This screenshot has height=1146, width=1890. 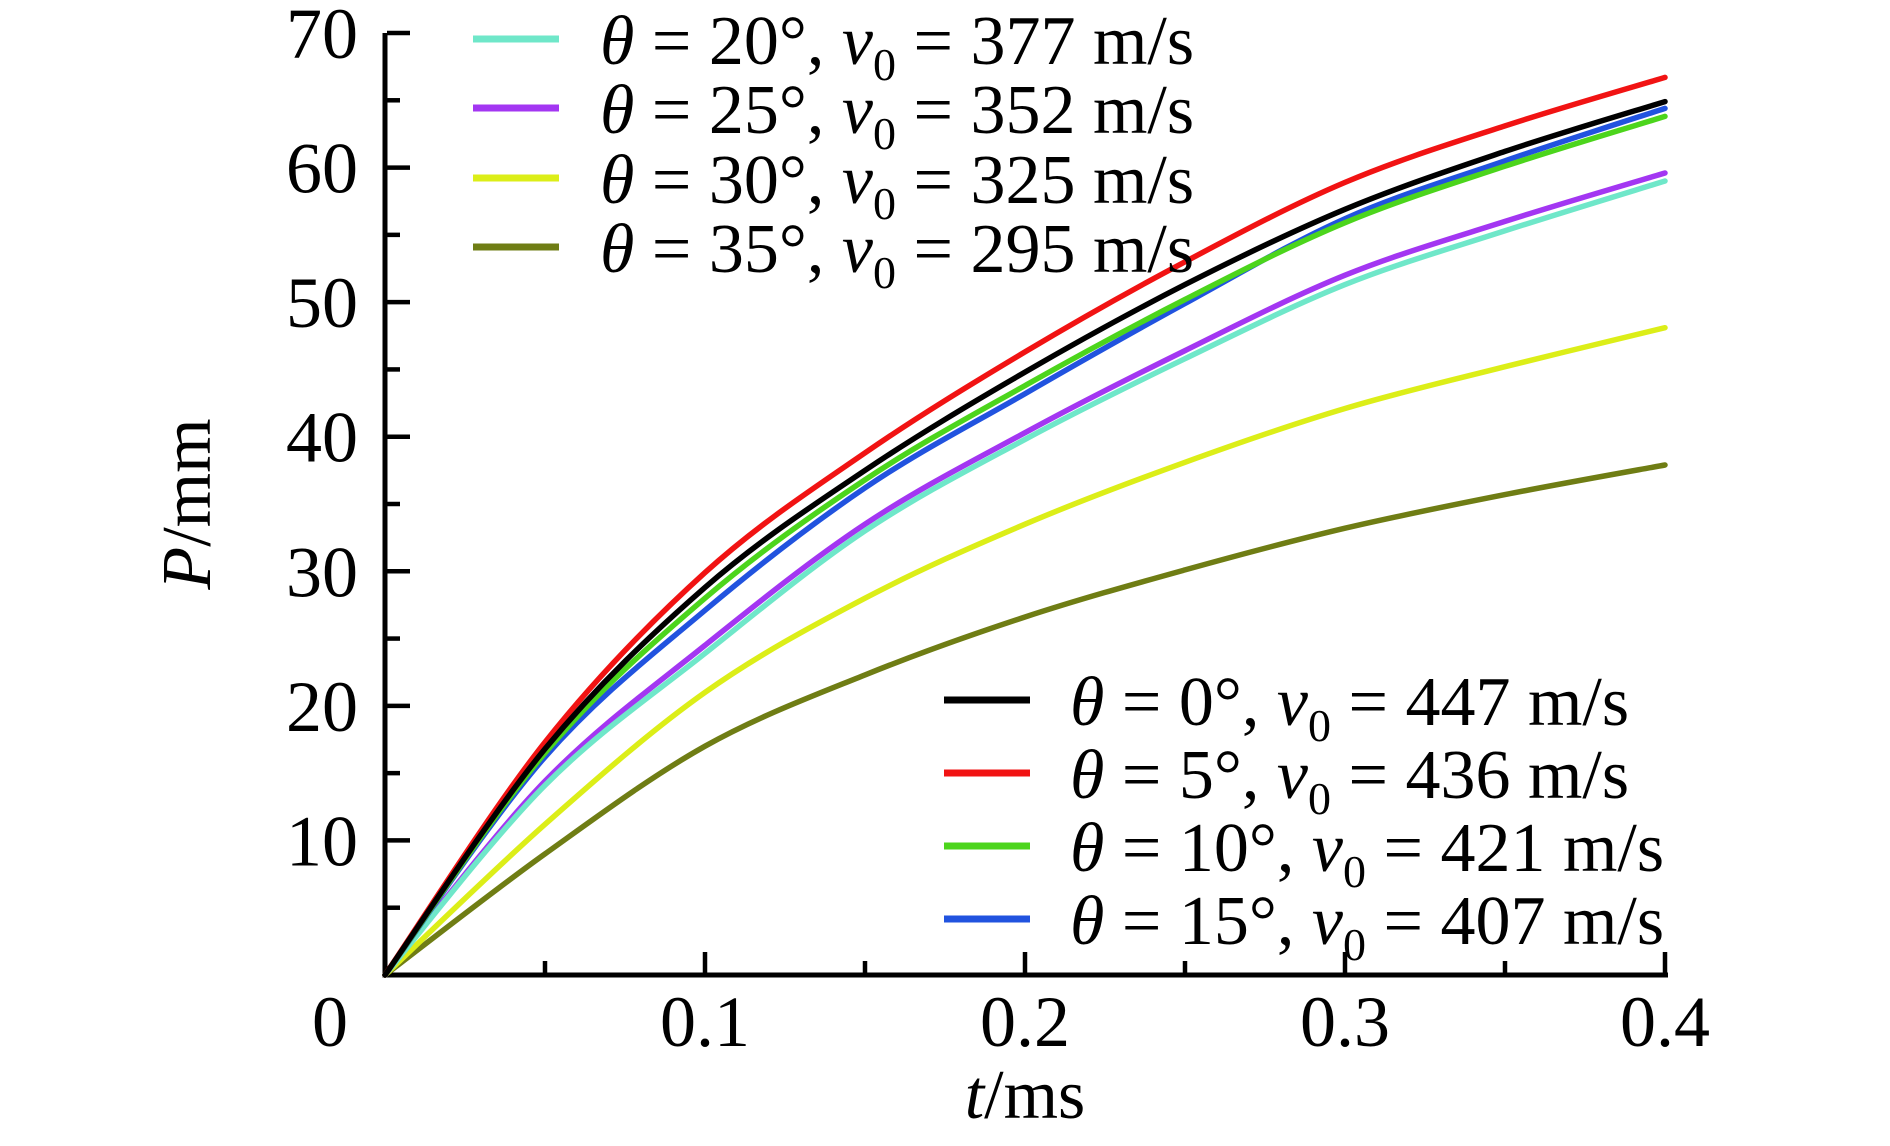 I want to click on legend-entry-theta-35: θ = 35°, v0 = 295 m/s, so click(x=897, y=254).